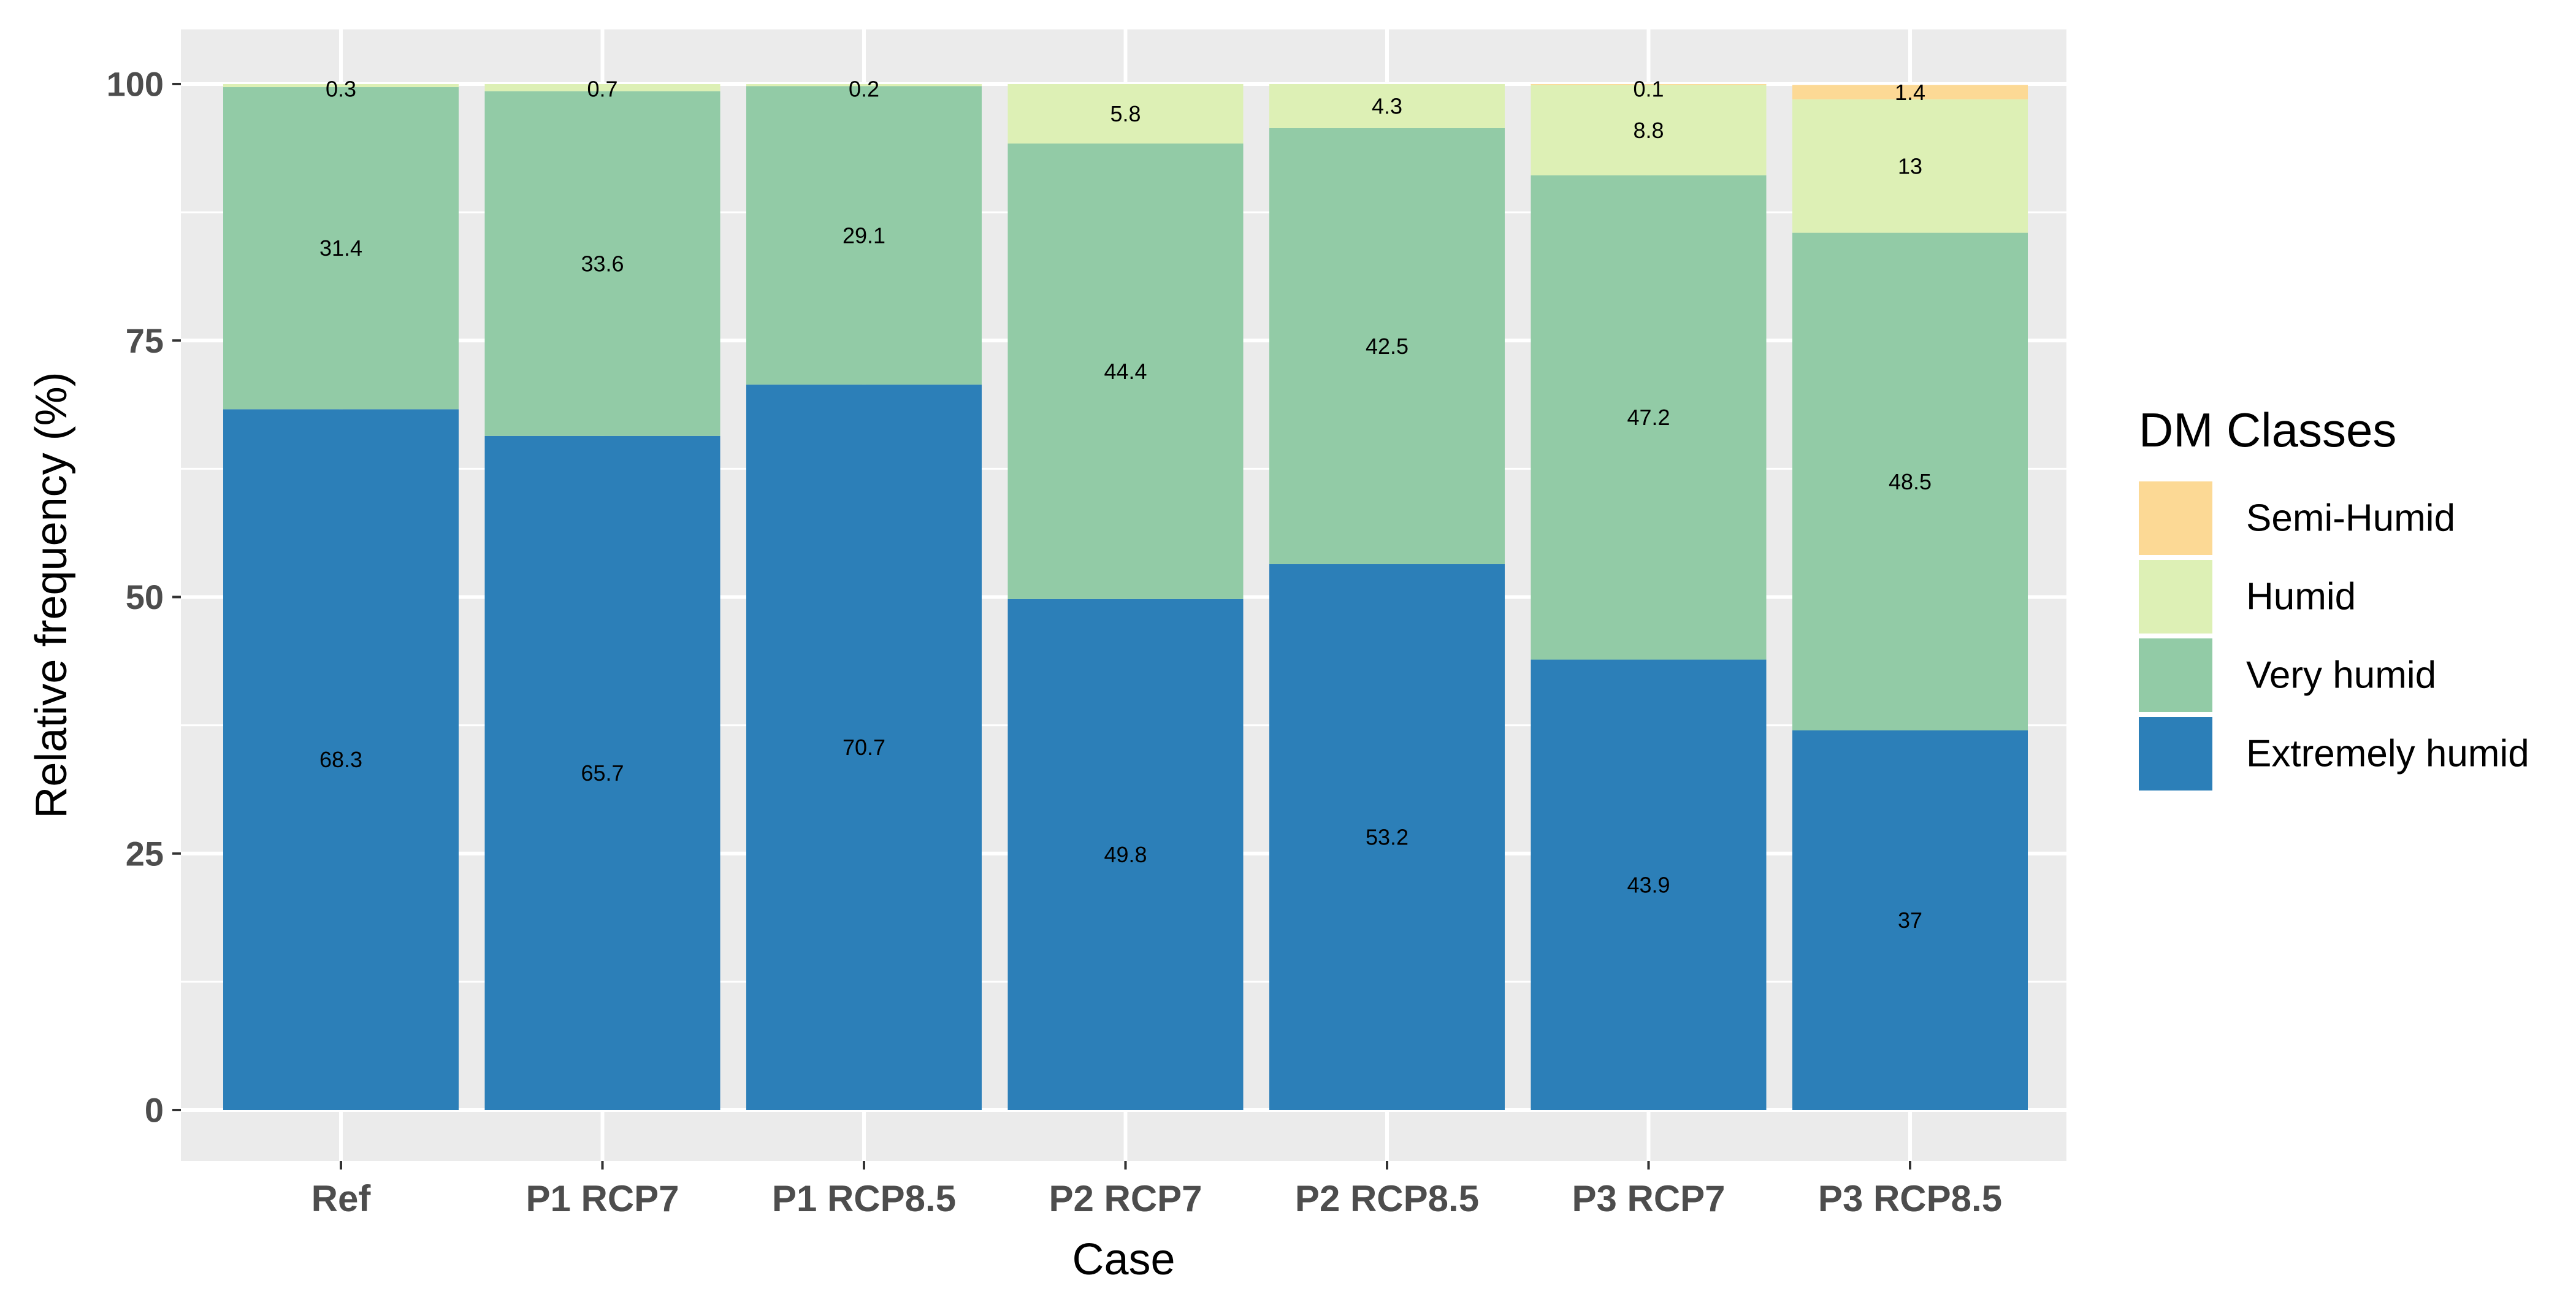 Image resolution: width=2576 pixels, height=1294 pixels. I want to click on legend-label: Humid, so click(2301, 597).